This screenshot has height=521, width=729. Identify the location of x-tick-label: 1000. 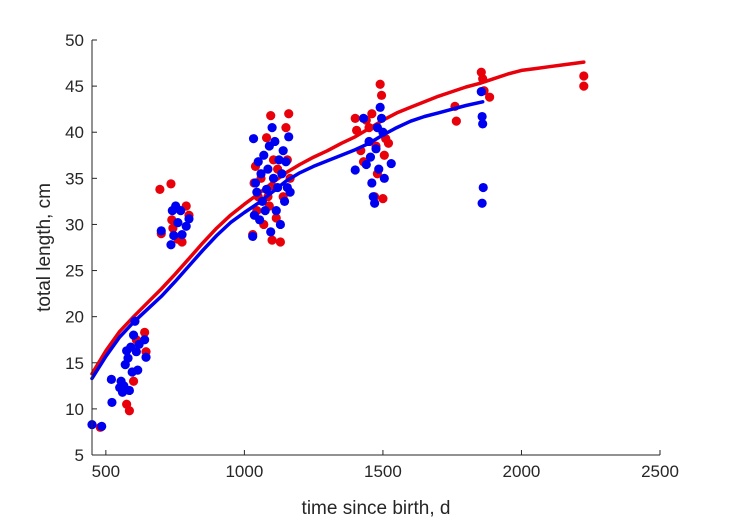
(244, 471).